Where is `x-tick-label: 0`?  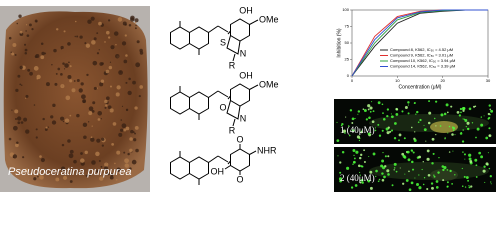 x-tick-label: 0 is located at coordinates (352, 80).